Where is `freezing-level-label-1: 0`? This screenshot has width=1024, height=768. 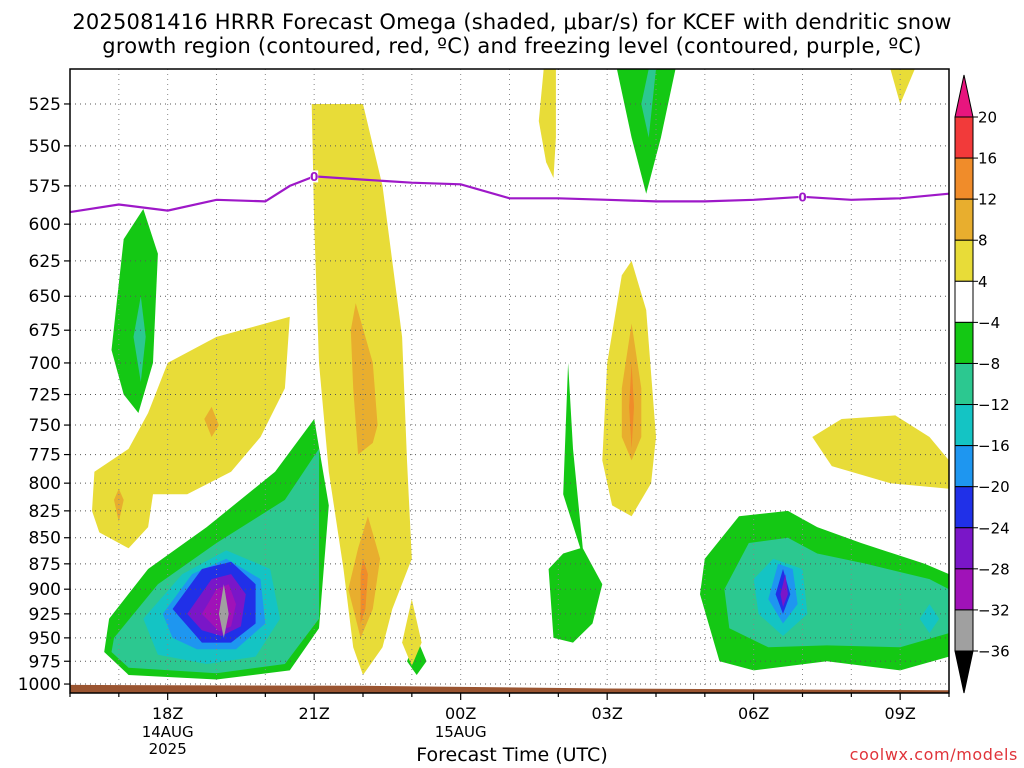 freezing-level-label-1: 0 is located at coordinates (802, 197).